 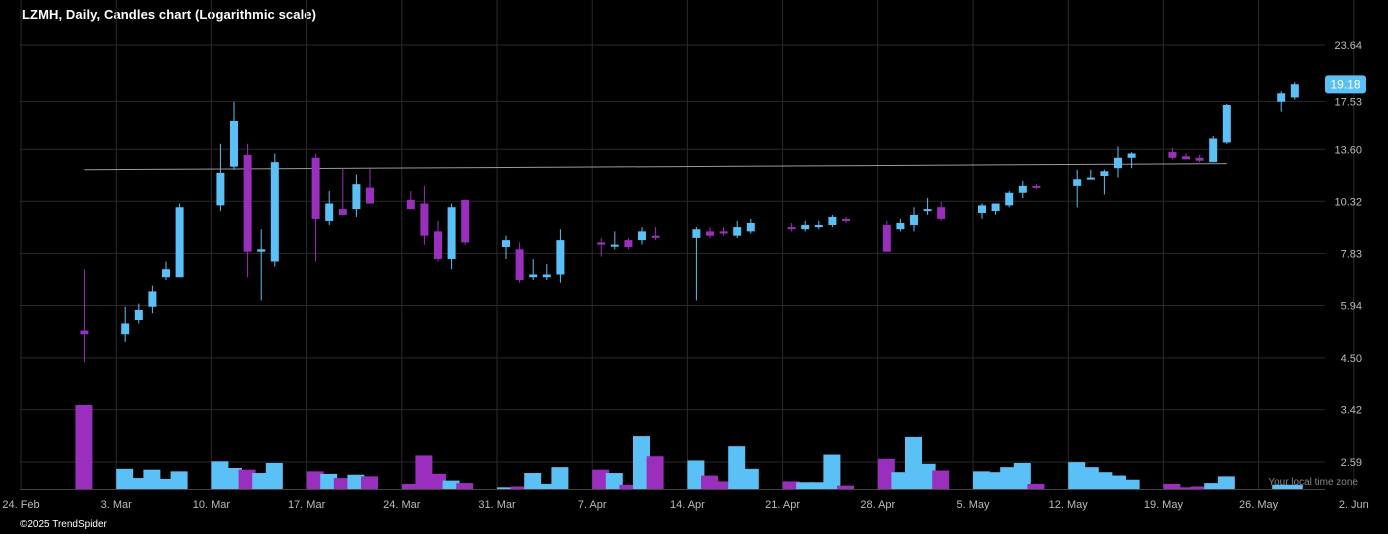 What do you see at coordinates (687, 505) in the screenshot?
I see `x-tick-label: 14. Apr` at bounding box center [687, 505].